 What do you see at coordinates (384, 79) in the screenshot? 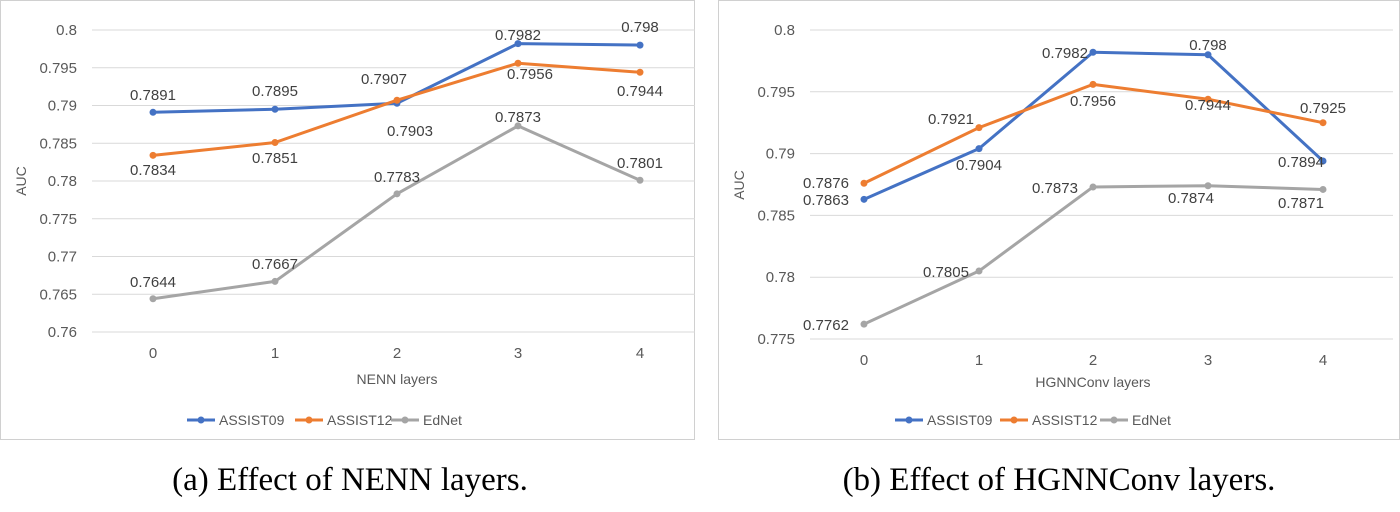
I see `data-label: 0.7907` at bounding box center [384, 79].